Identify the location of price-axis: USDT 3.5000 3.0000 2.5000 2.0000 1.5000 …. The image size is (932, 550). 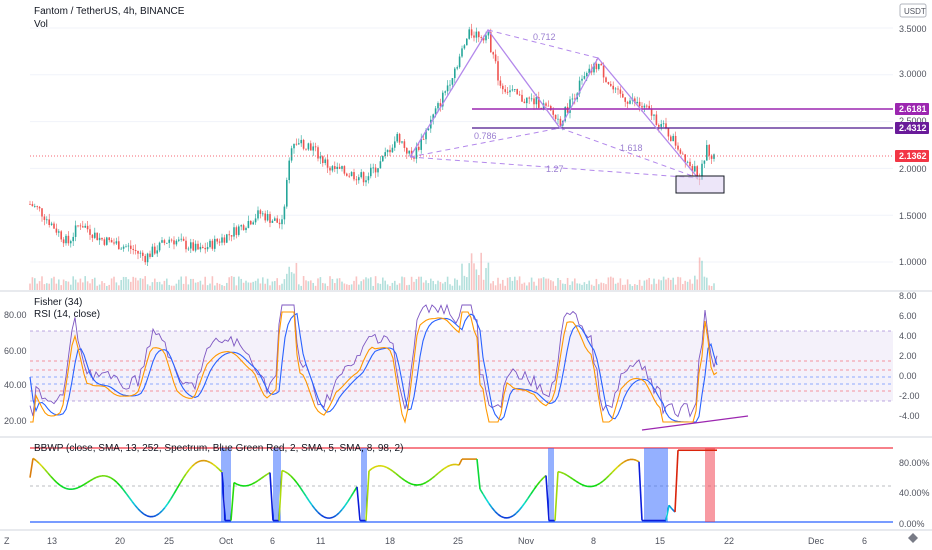
(912, 145).